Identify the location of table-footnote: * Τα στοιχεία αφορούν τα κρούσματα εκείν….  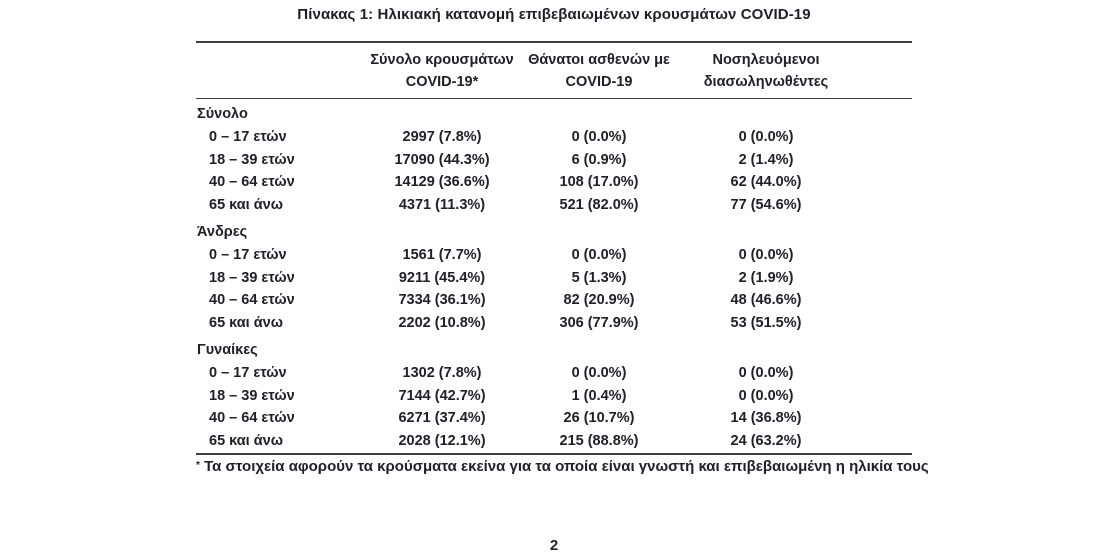
(562, 466).